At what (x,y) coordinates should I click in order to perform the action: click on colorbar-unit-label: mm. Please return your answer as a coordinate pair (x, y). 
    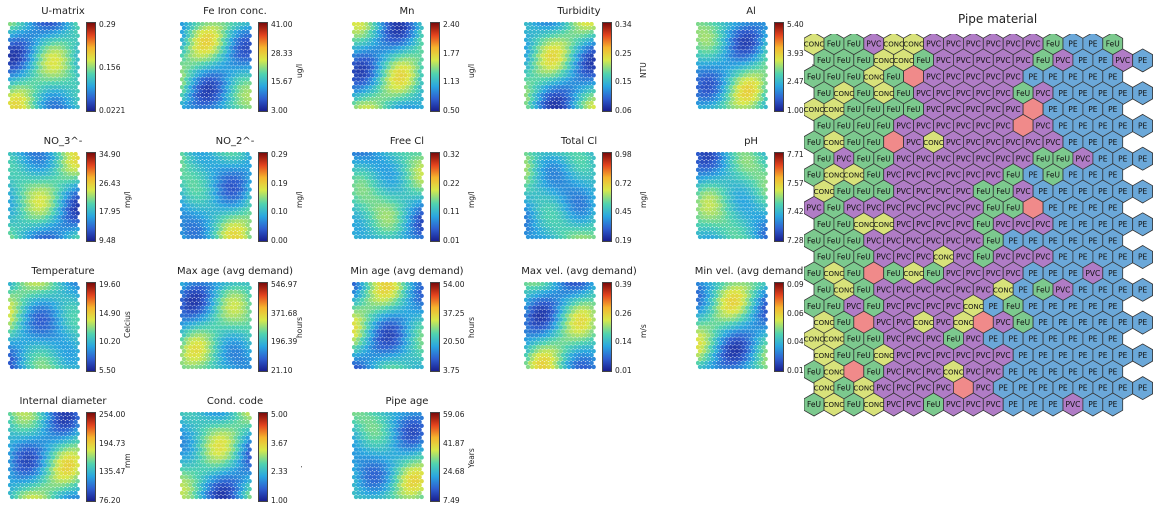
    Looking at the image, I should click on (127, 460).